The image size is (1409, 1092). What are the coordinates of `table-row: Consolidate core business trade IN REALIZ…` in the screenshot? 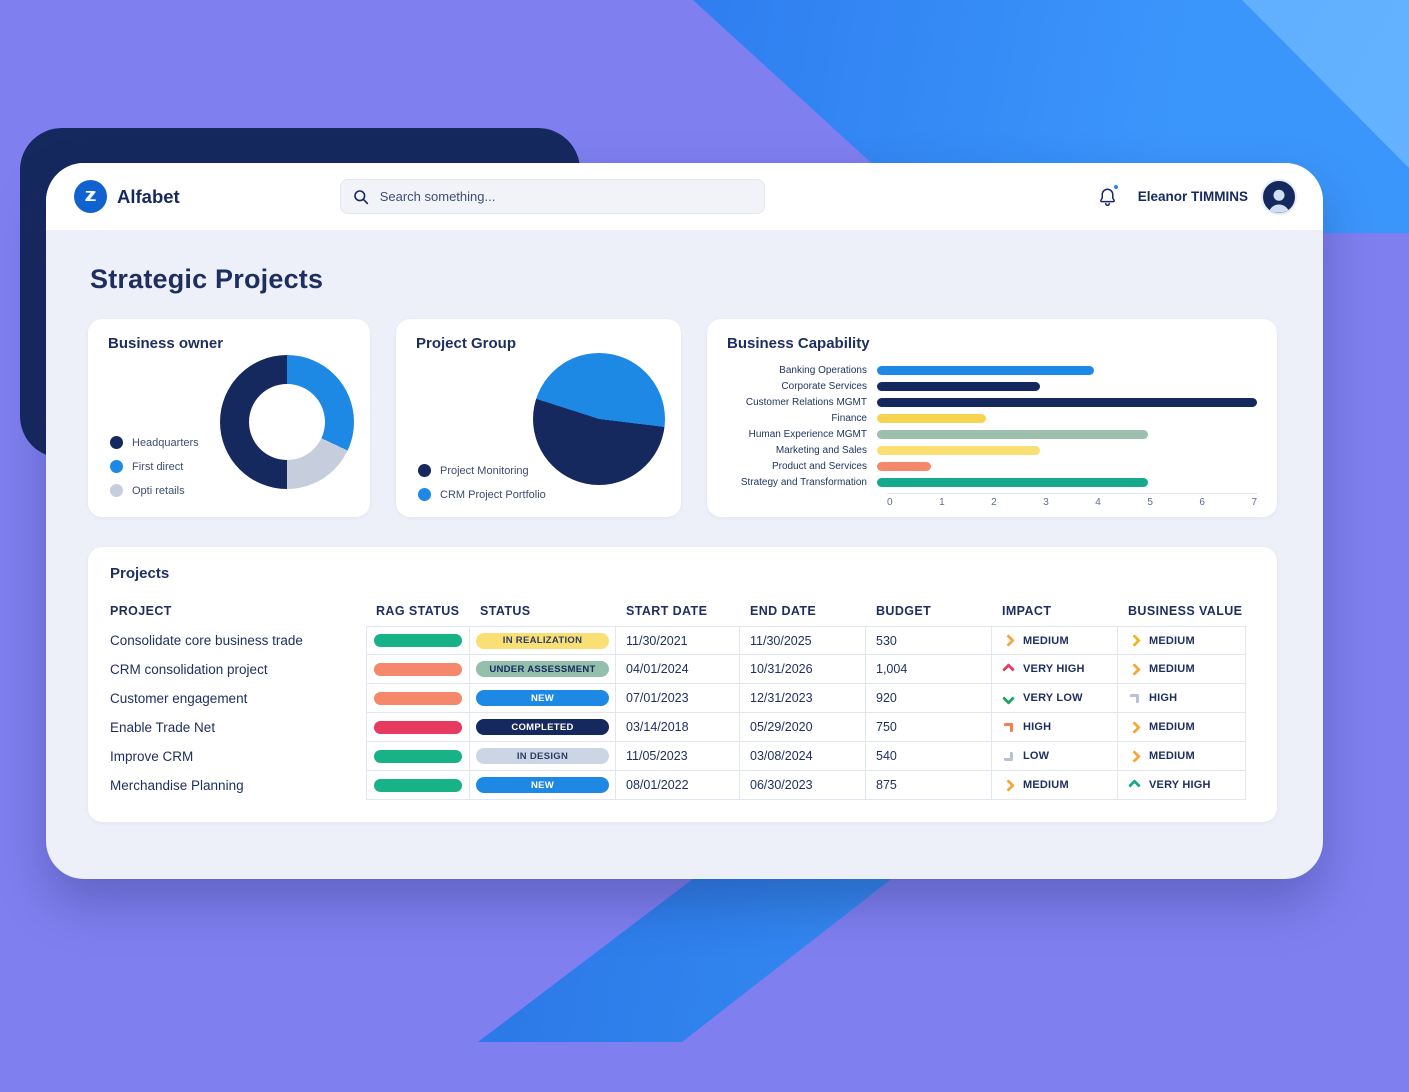 It's located at (682, 640).